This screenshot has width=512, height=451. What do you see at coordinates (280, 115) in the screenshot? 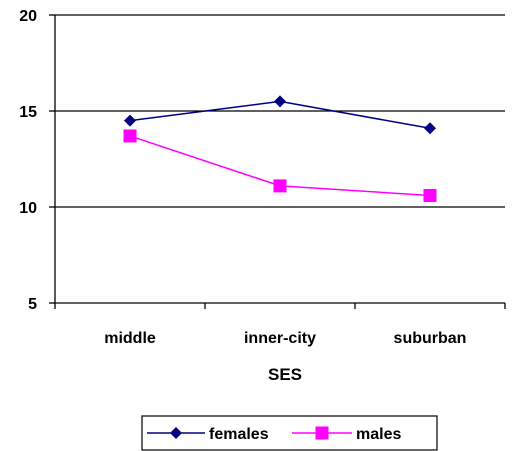
I see `series-females` at bounding box center [280, 115].